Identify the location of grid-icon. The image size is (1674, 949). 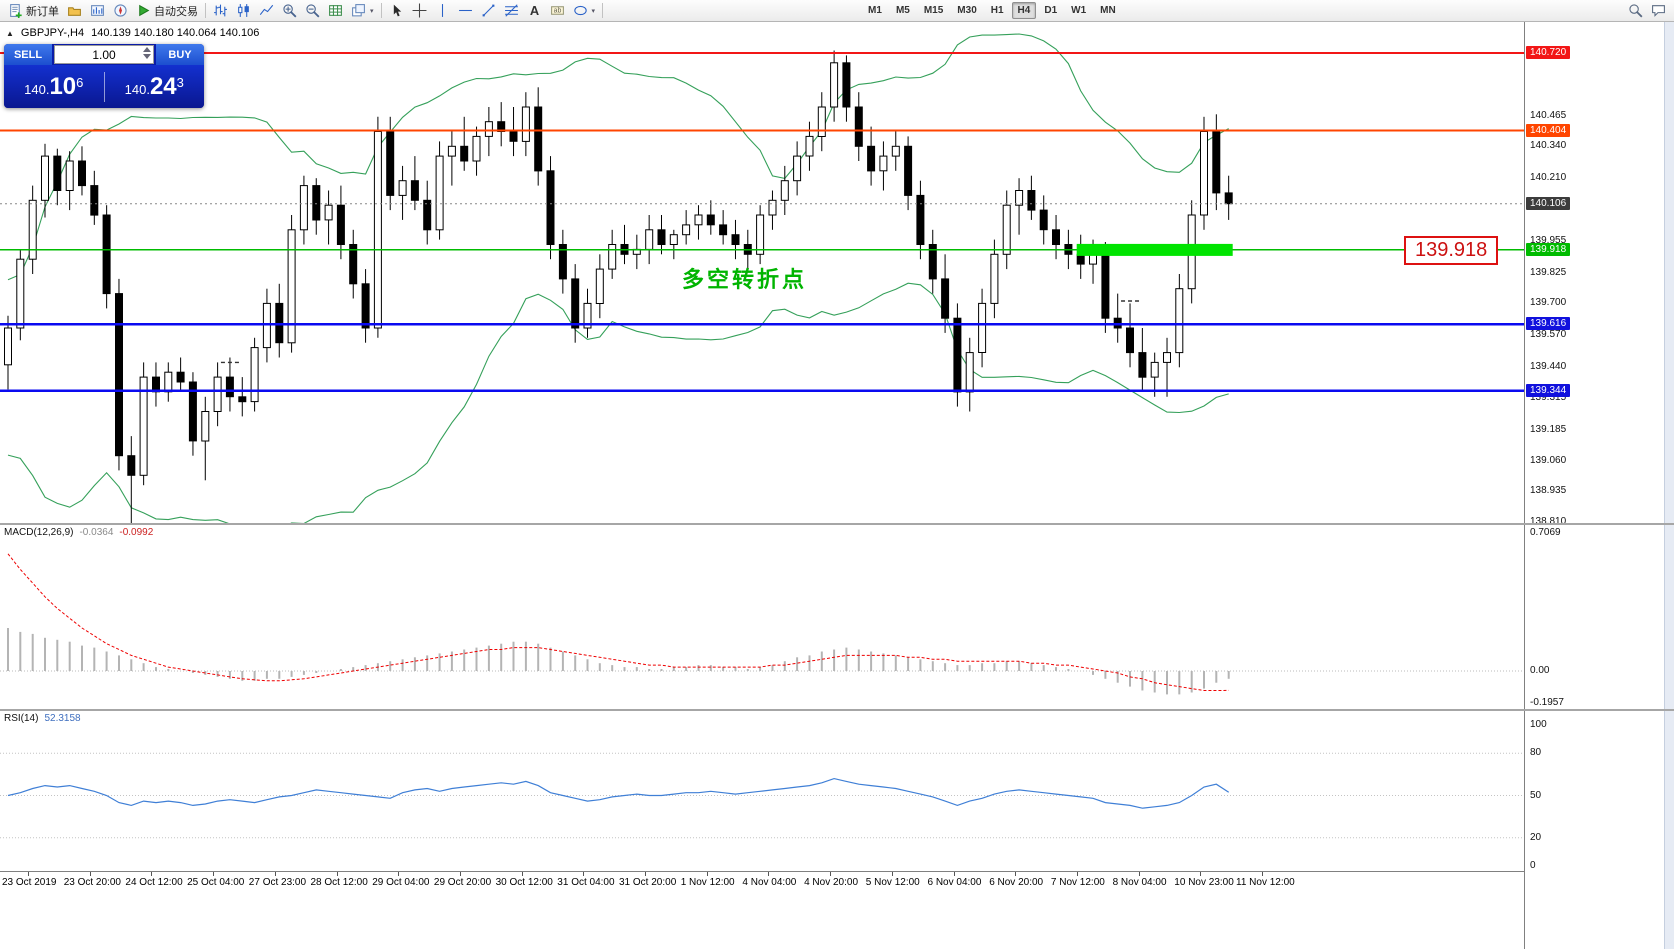
(335, 10).